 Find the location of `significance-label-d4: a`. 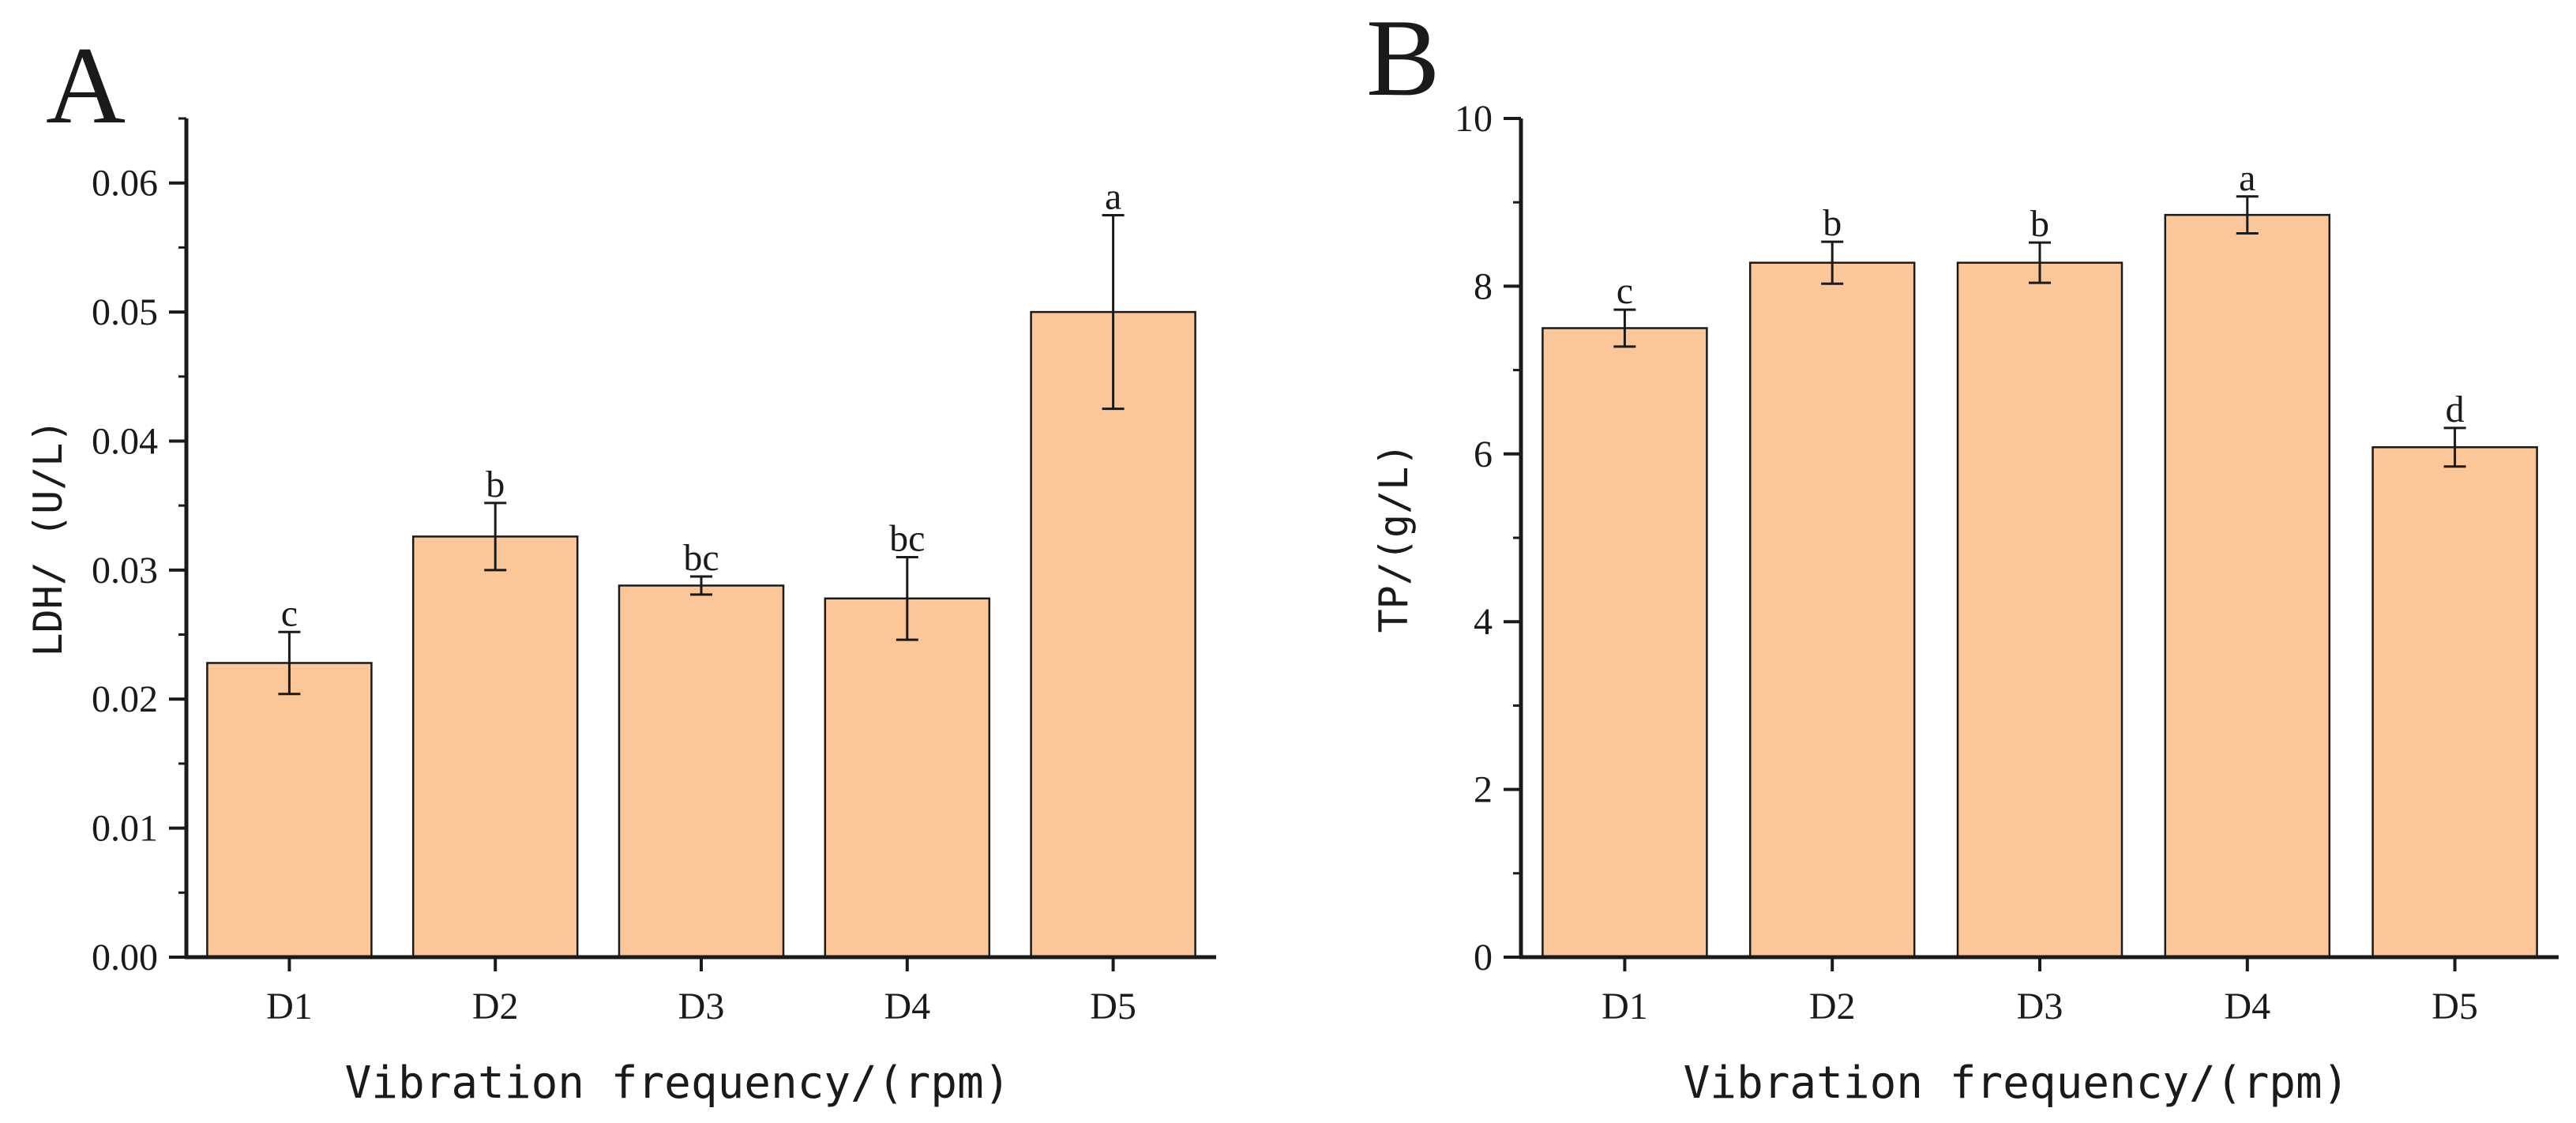

significance-label-d4: a is located at coordinates (2247, 178).